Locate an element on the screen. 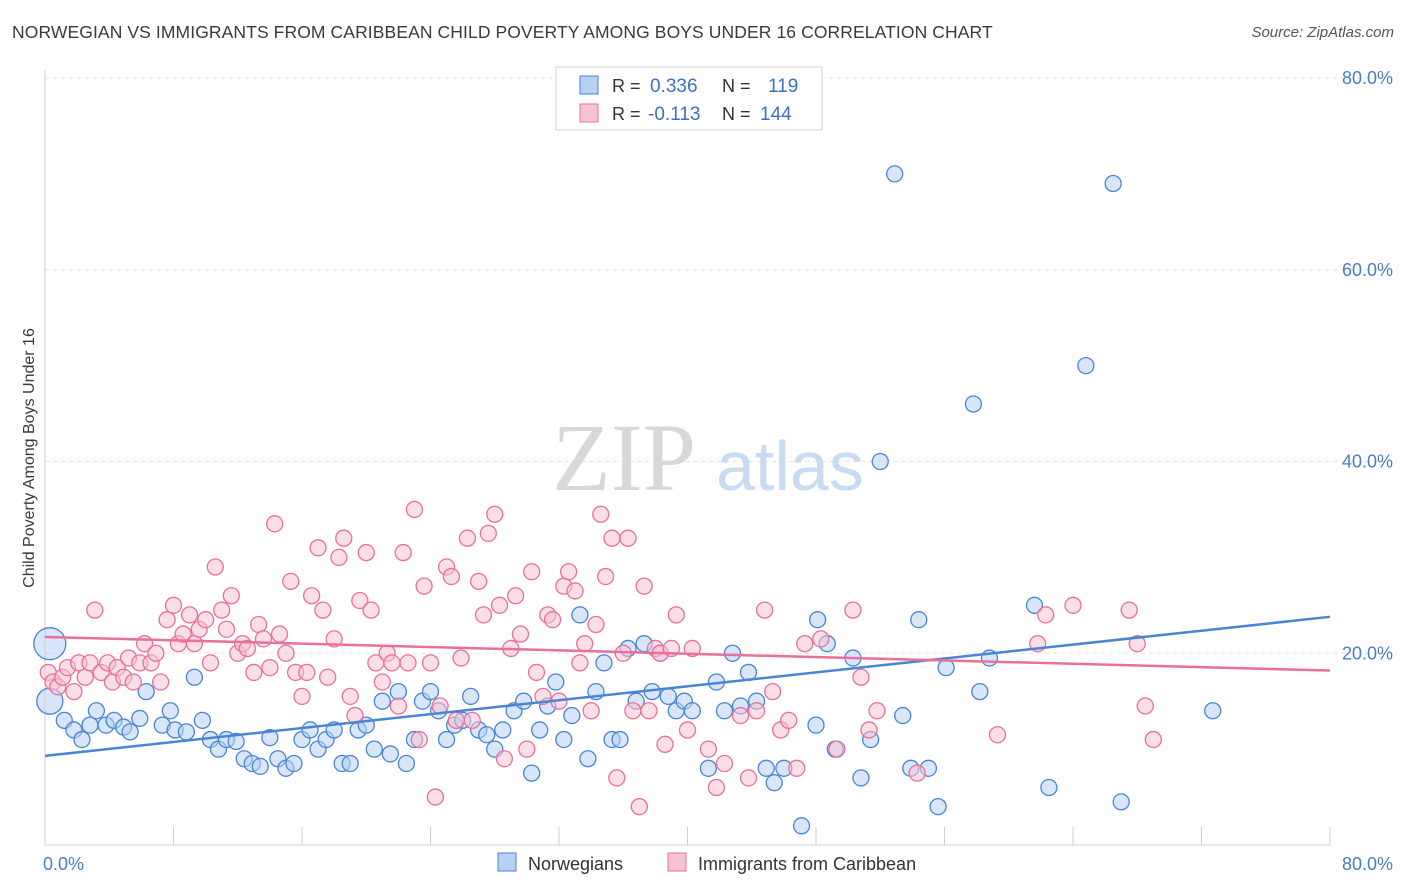 Image resolution: width=1406 pixels, height=892 pixels. stats-legend: R = 0.336 N = 119 R = -0.113 N = 144 is located at coordinates (689, 98).